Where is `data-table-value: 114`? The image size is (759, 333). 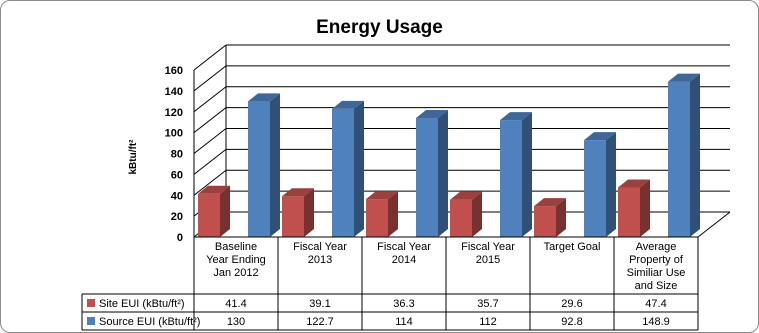 data-table-value: 114 is located at coordinates (404, 322).